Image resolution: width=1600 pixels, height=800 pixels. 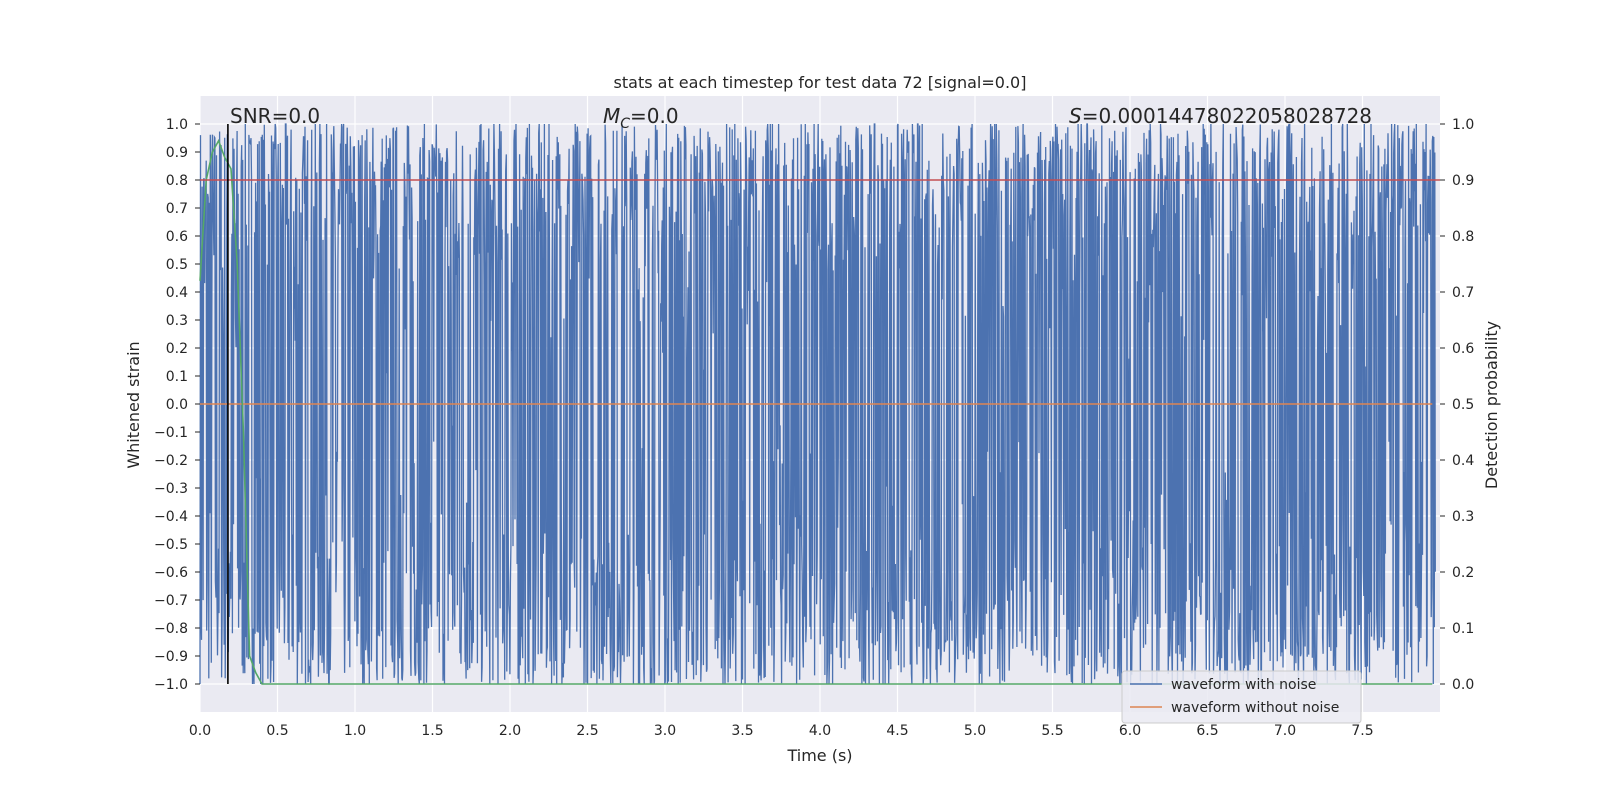 What do you see at coordinates (1463, 517) in the screenshot?
I see `y2-tick-label: 0.3` at bounding box center [1463, 517].